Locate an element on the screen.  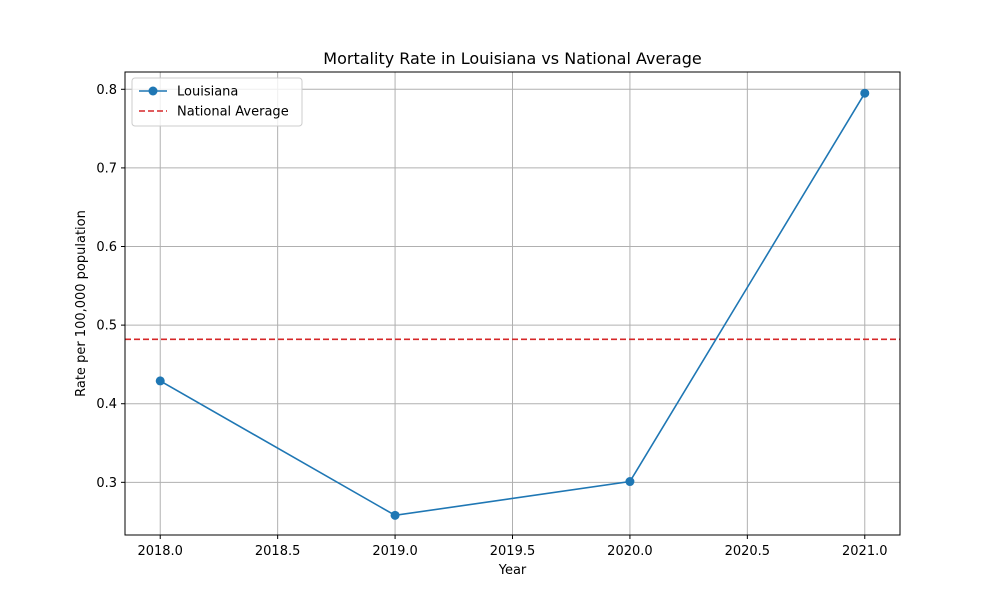
x-tick-label: 2019.5 is located at coordinates (513, 551).